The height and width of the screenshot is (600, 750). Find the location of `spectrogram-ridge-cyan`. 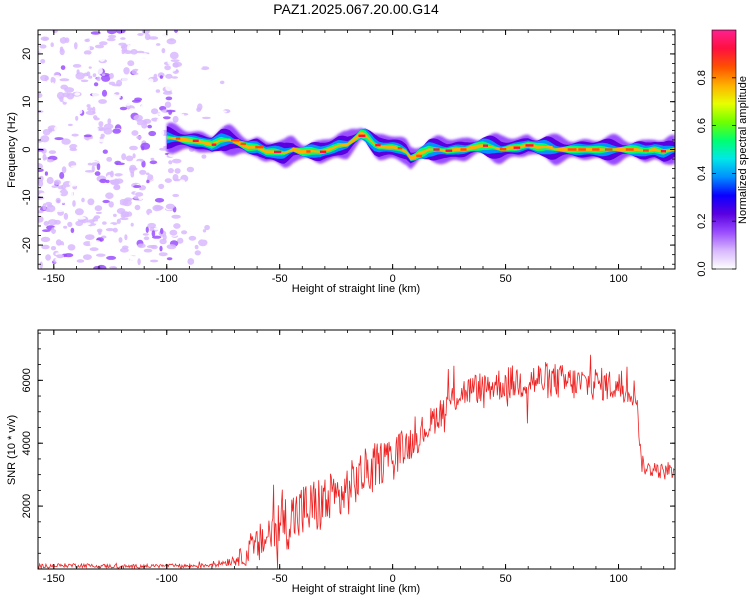

spectrogram-ridge-cyan is located at coordinates (420, 145).